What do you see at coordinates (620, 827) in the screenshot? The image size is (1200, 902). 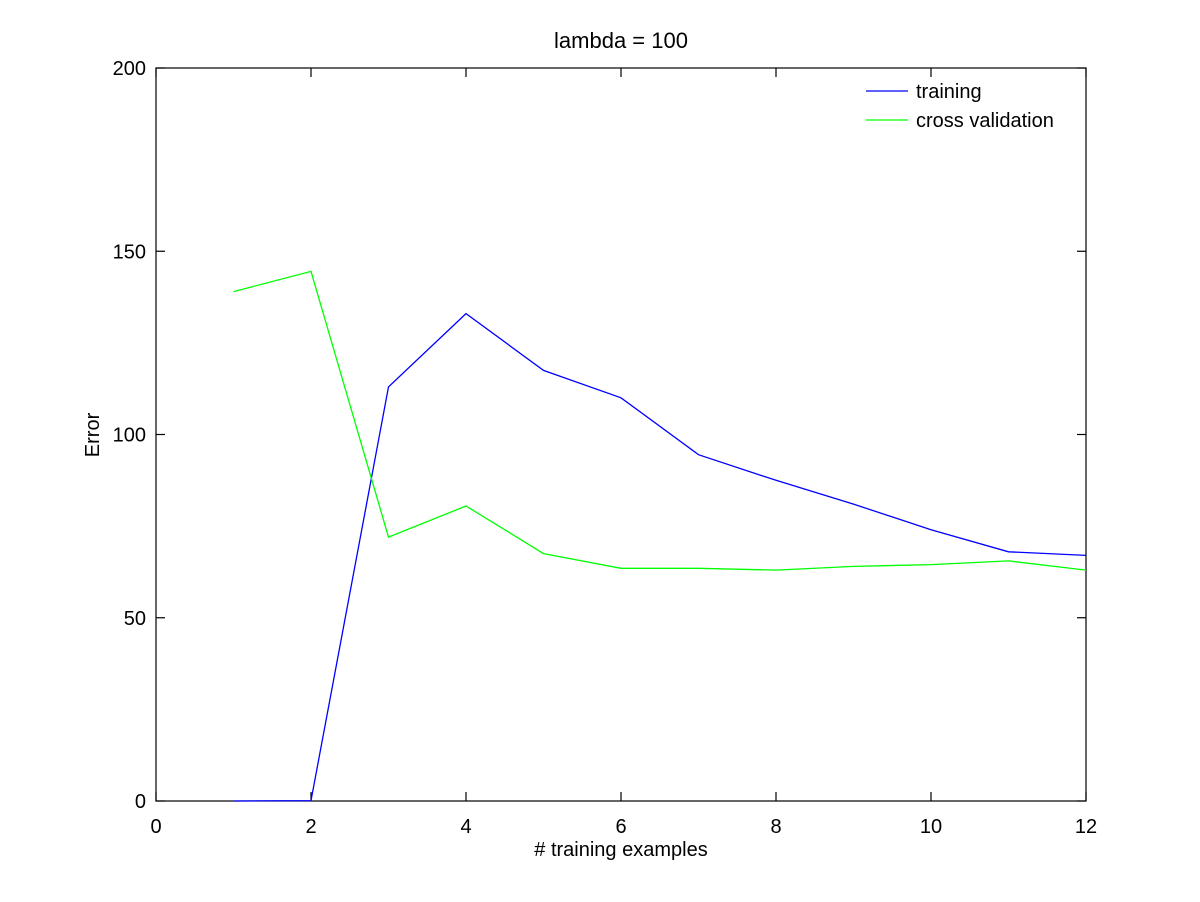 I see `x-tick-label: 6` at bounding box center [620, 827].